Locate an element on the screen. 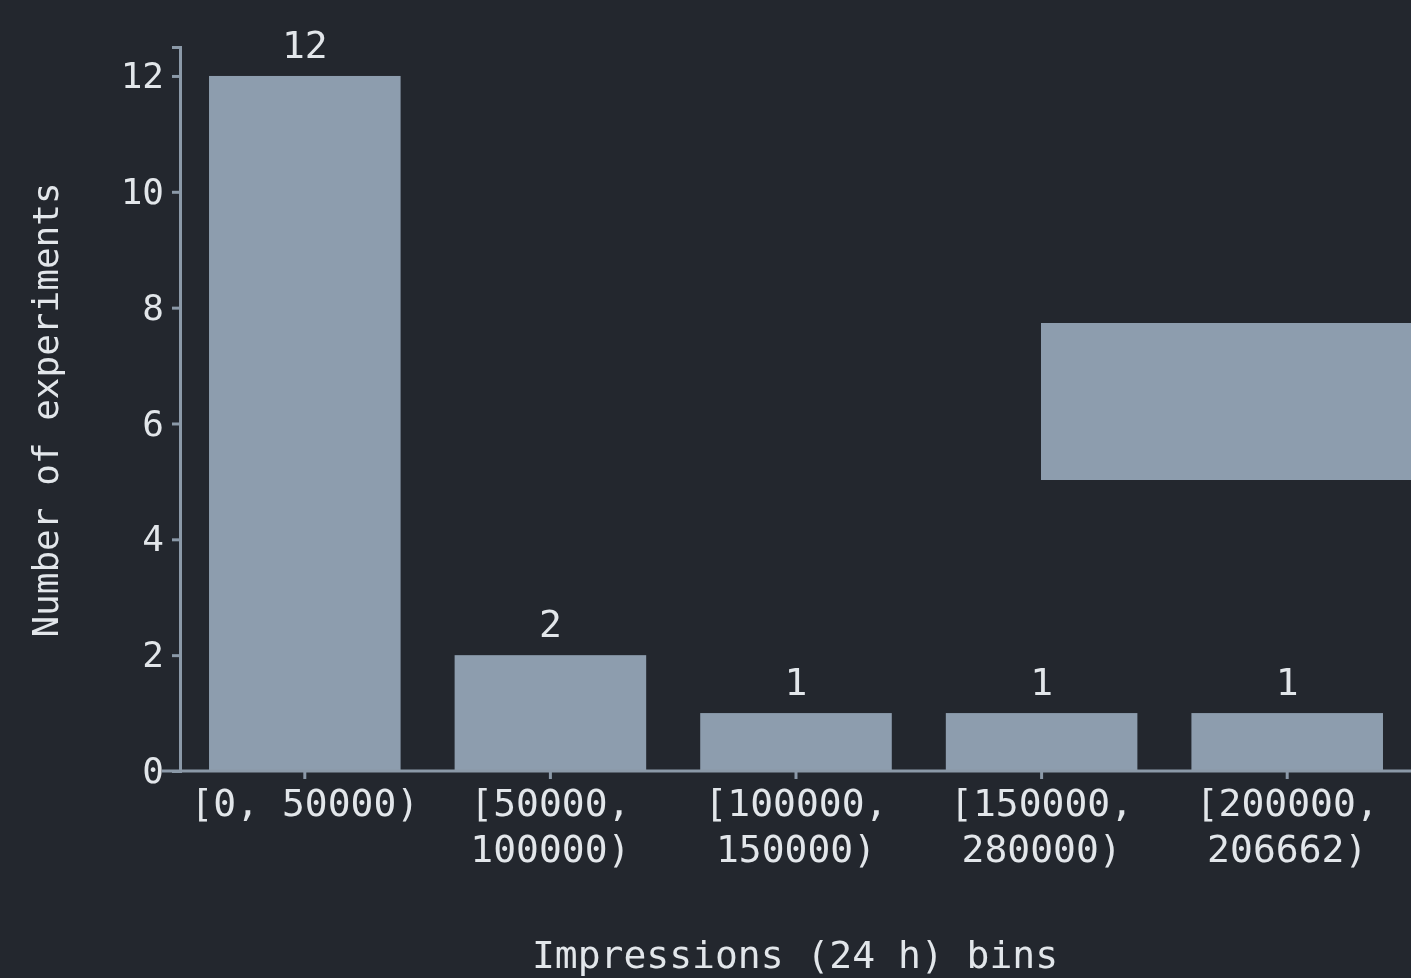 The height and width of the screenshot is (978, 1411). y-axis-title: Number of experiments is located at coordinates (45, 410).